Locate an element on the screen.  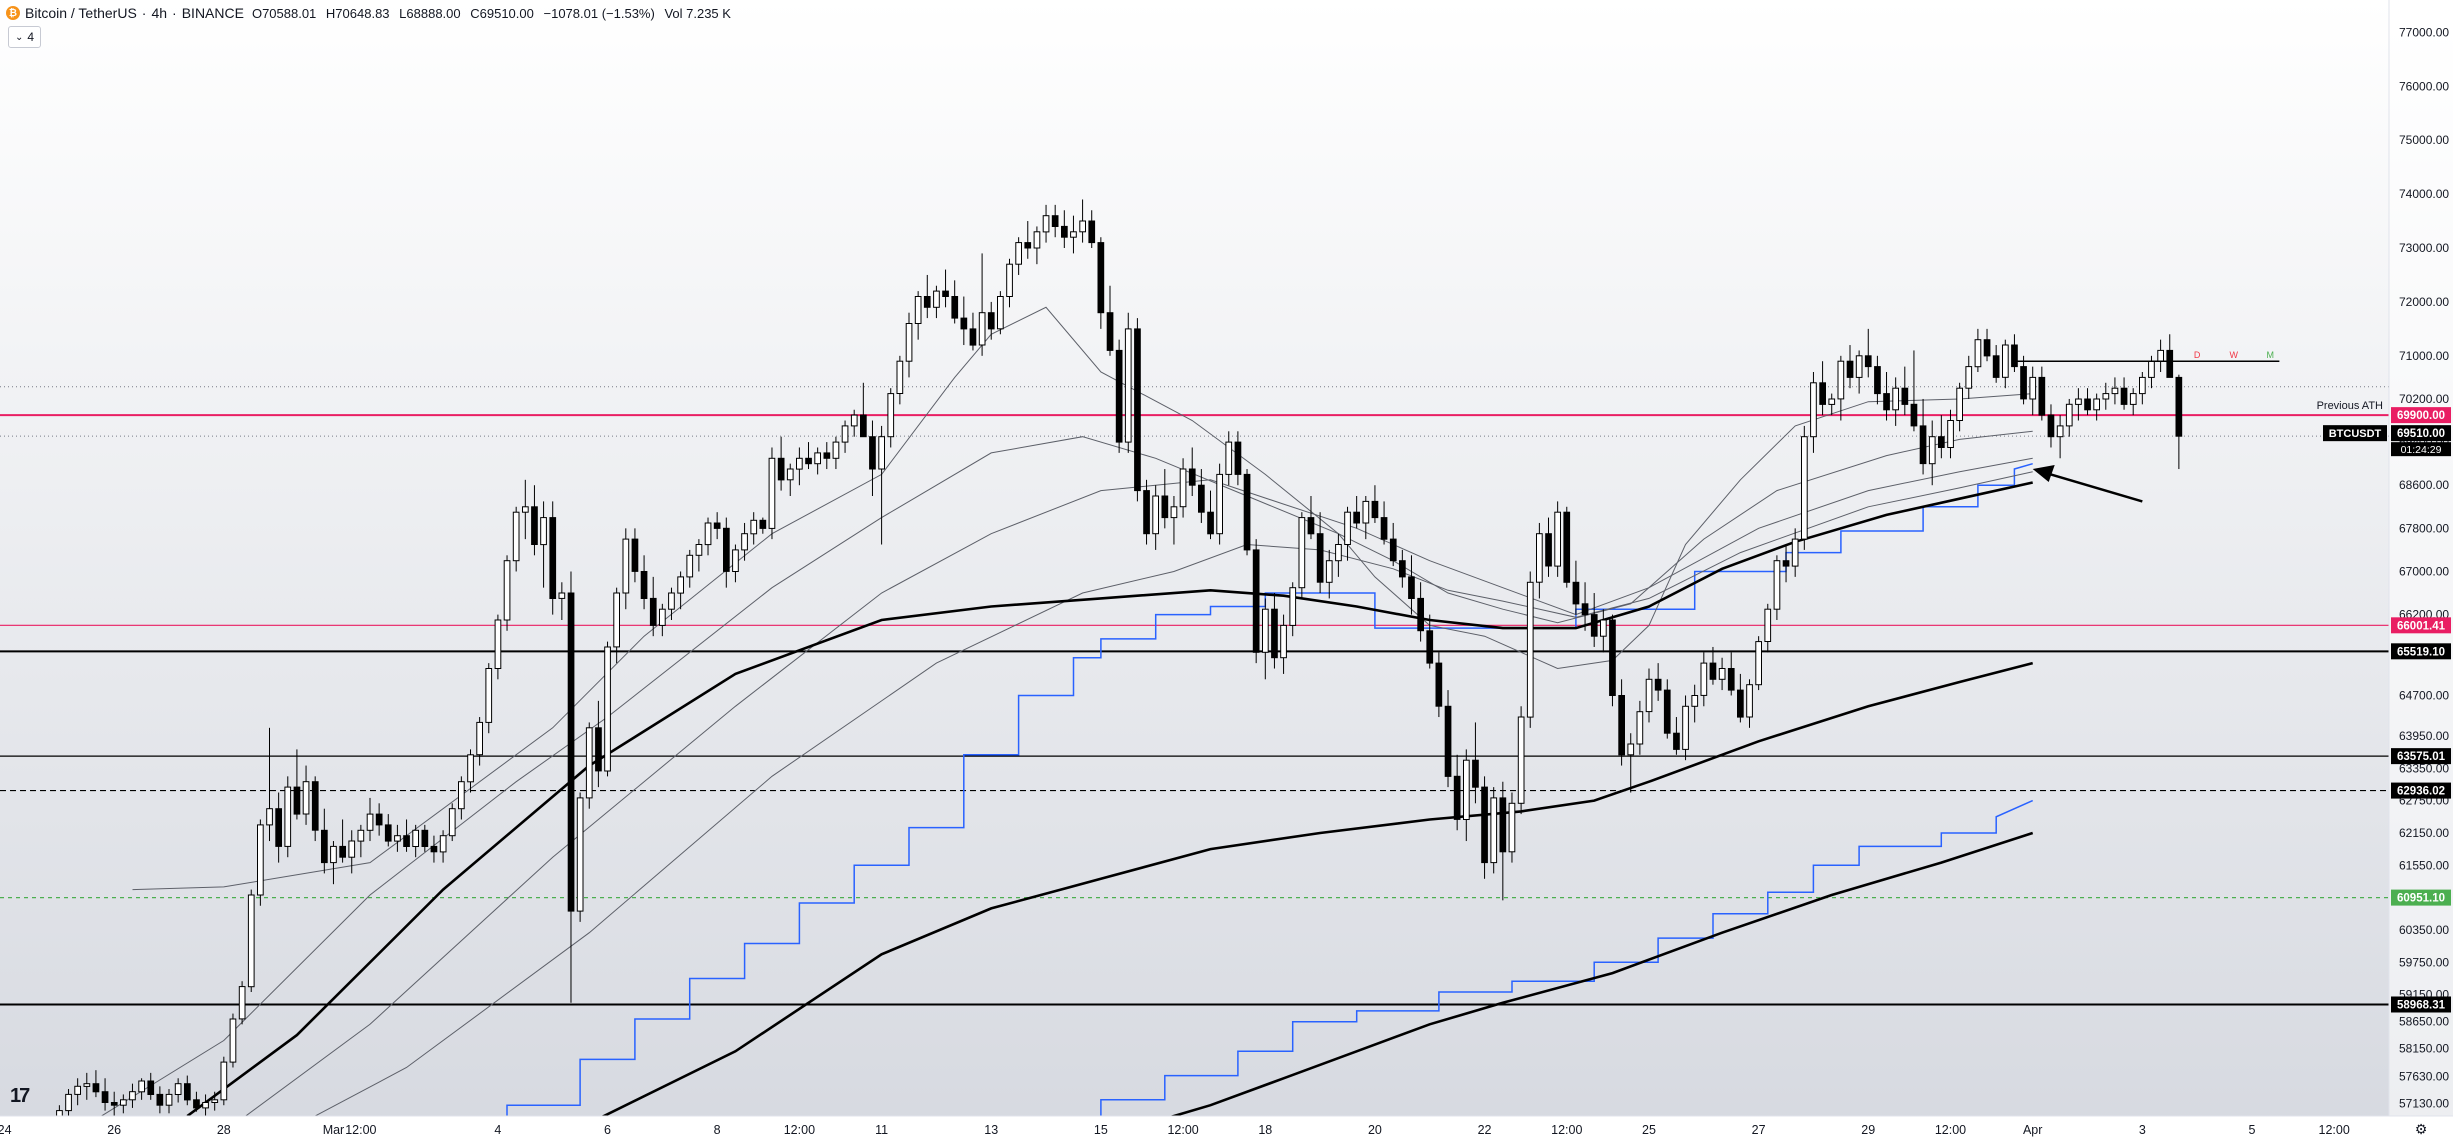
symbol-name: Bitcoin / TetherUS is located at coordinates (81, 13).